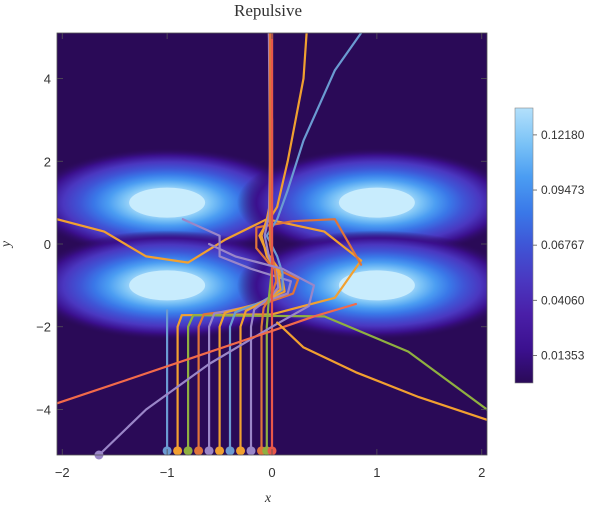  I want to click on start-markers, so click(185, 453).